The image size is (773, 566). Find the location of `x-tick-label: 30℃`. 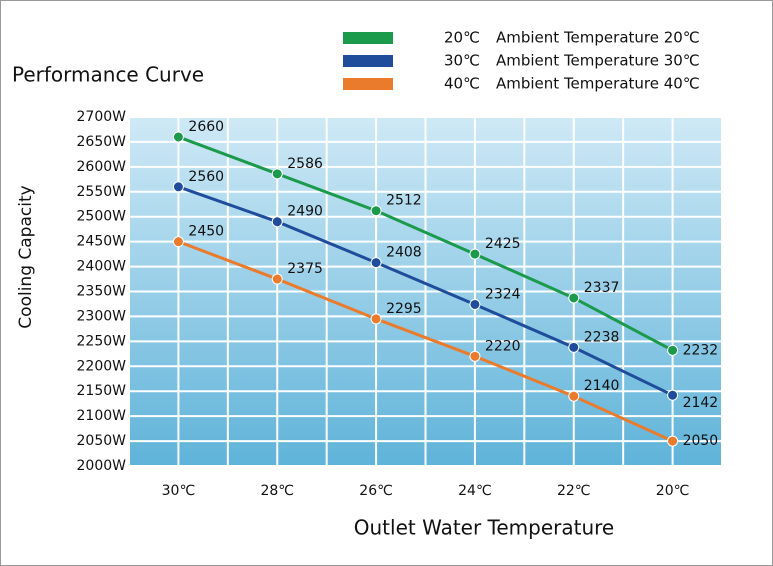

x-tick-label: 30℃ is located at coordinates (179, 491).